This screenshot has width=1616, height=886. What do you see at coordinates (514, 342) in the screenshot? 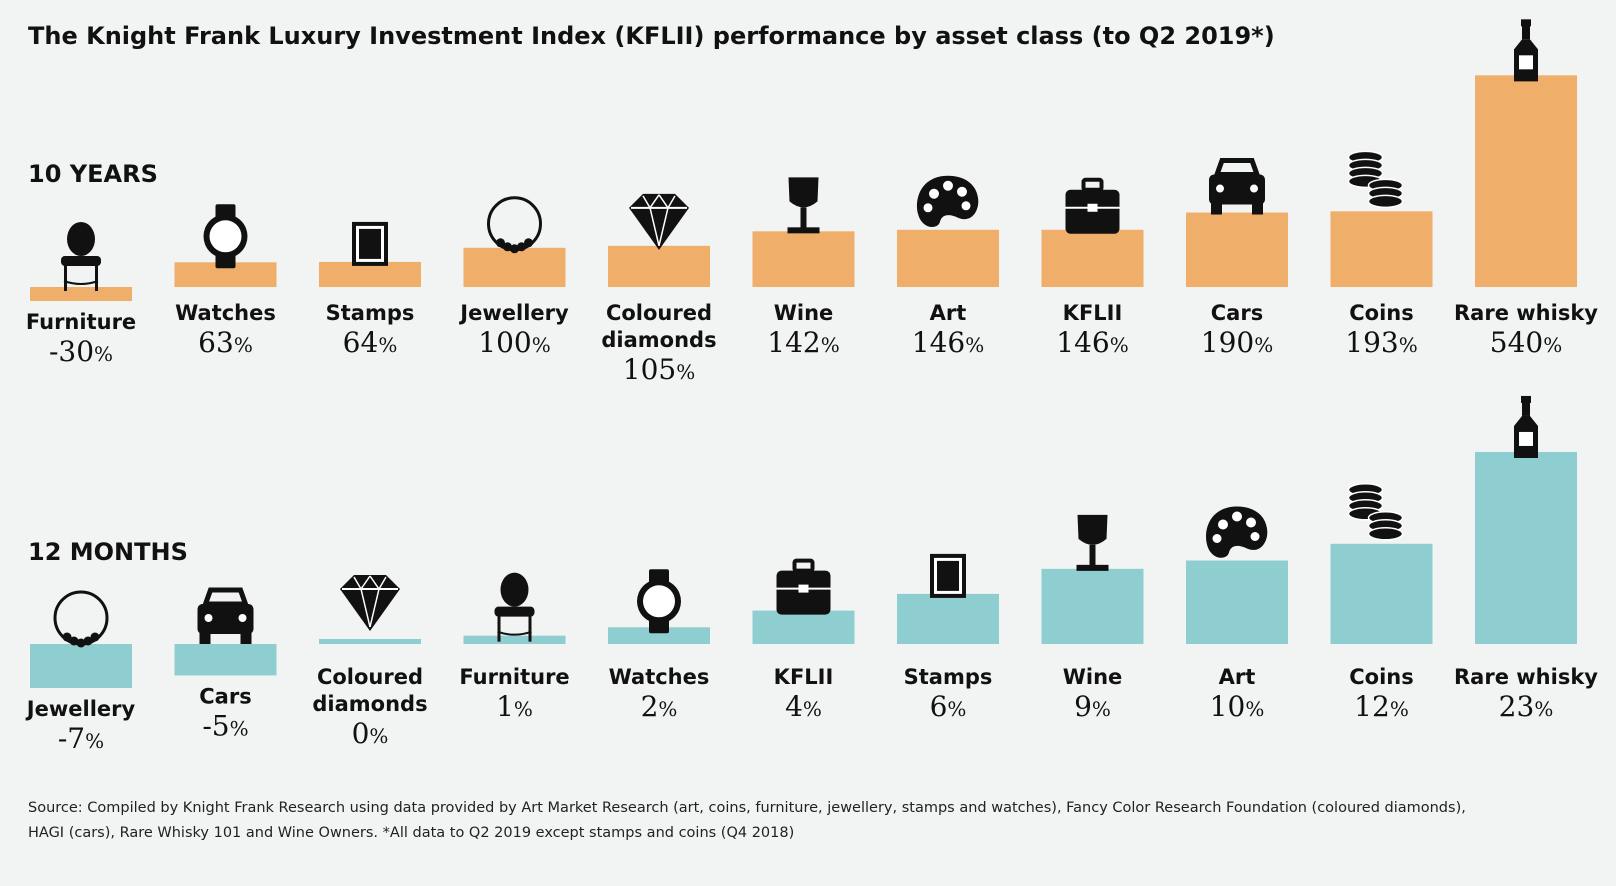
I see `value-label: 100%` at bounding box center [514, 342].